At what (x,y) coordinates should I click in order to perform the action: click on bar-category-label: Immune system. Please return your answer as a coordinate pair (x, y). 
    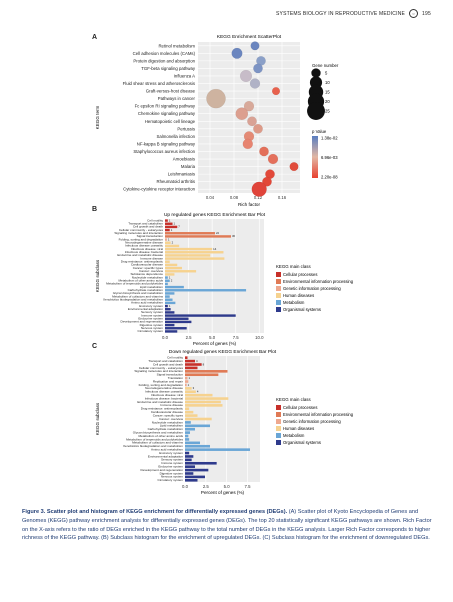
    Looking at the image, I should click on (172, 463).